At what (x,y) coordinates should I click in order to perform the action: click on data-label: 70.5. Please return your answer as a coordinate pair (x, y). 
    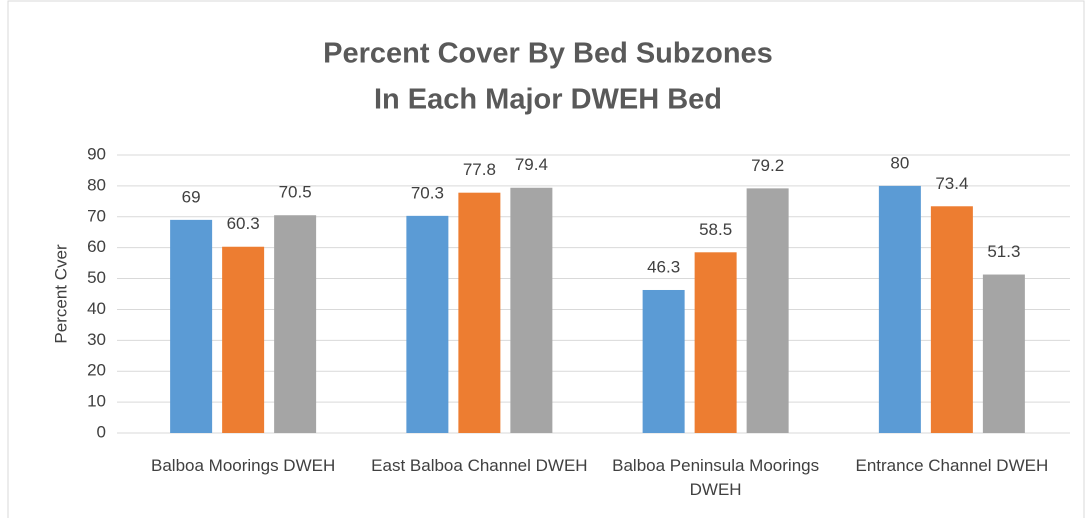
    Looking at the image, I should click on (295, 192).